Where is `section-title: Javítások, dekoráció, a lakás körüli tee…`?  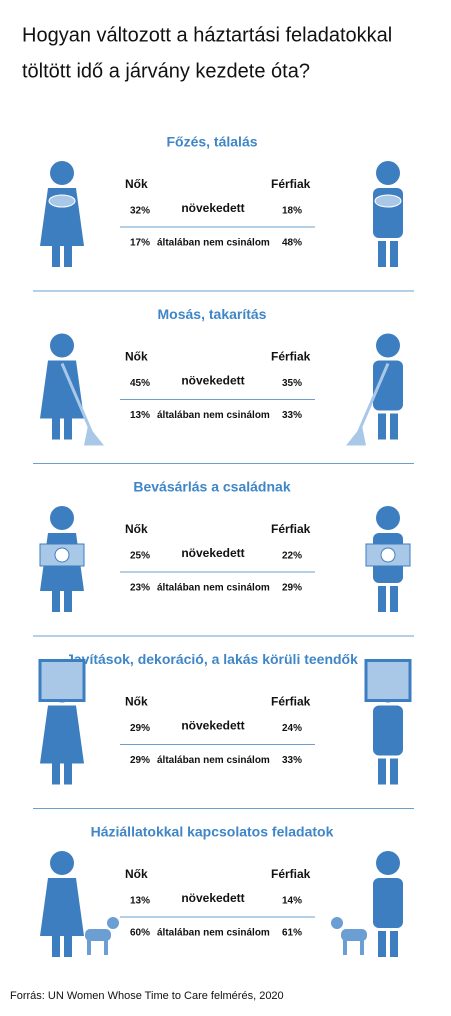
section-title: Javítások, dekoráció, a lakás körüli tee… is located at coordinates (212, 659).